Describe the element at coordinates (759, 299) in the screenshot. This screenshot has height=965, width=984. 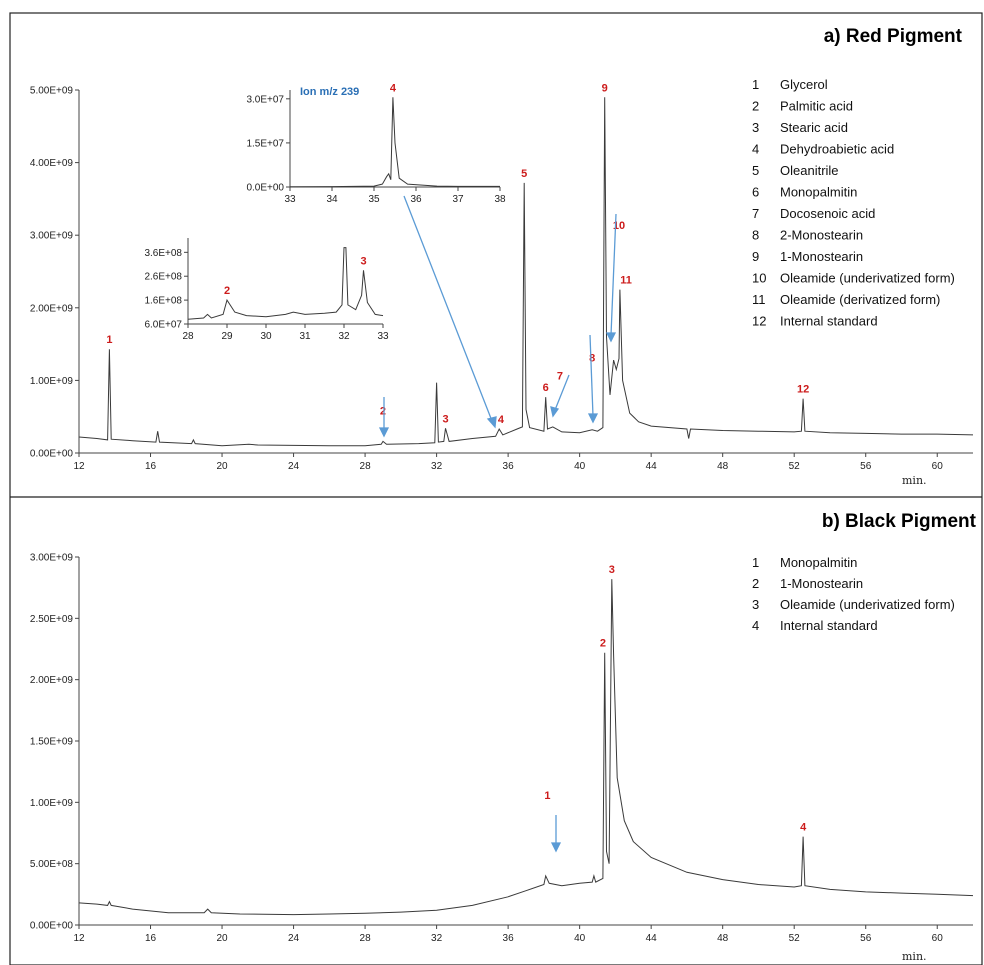
I see `panel-a-legend-number: 11` at that location.